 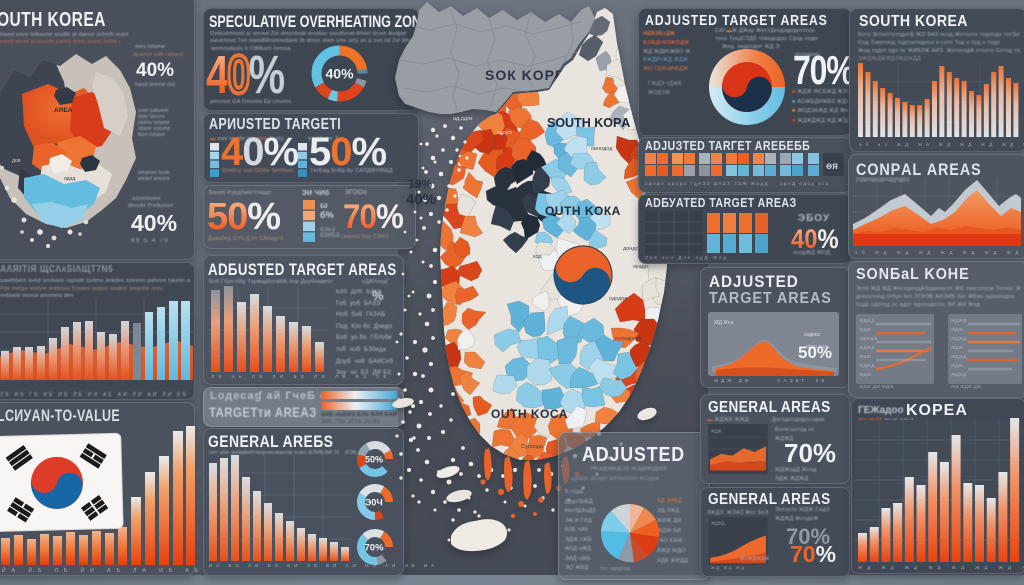 I want to click on svg-text: дондо, so click(x=631, y=249).